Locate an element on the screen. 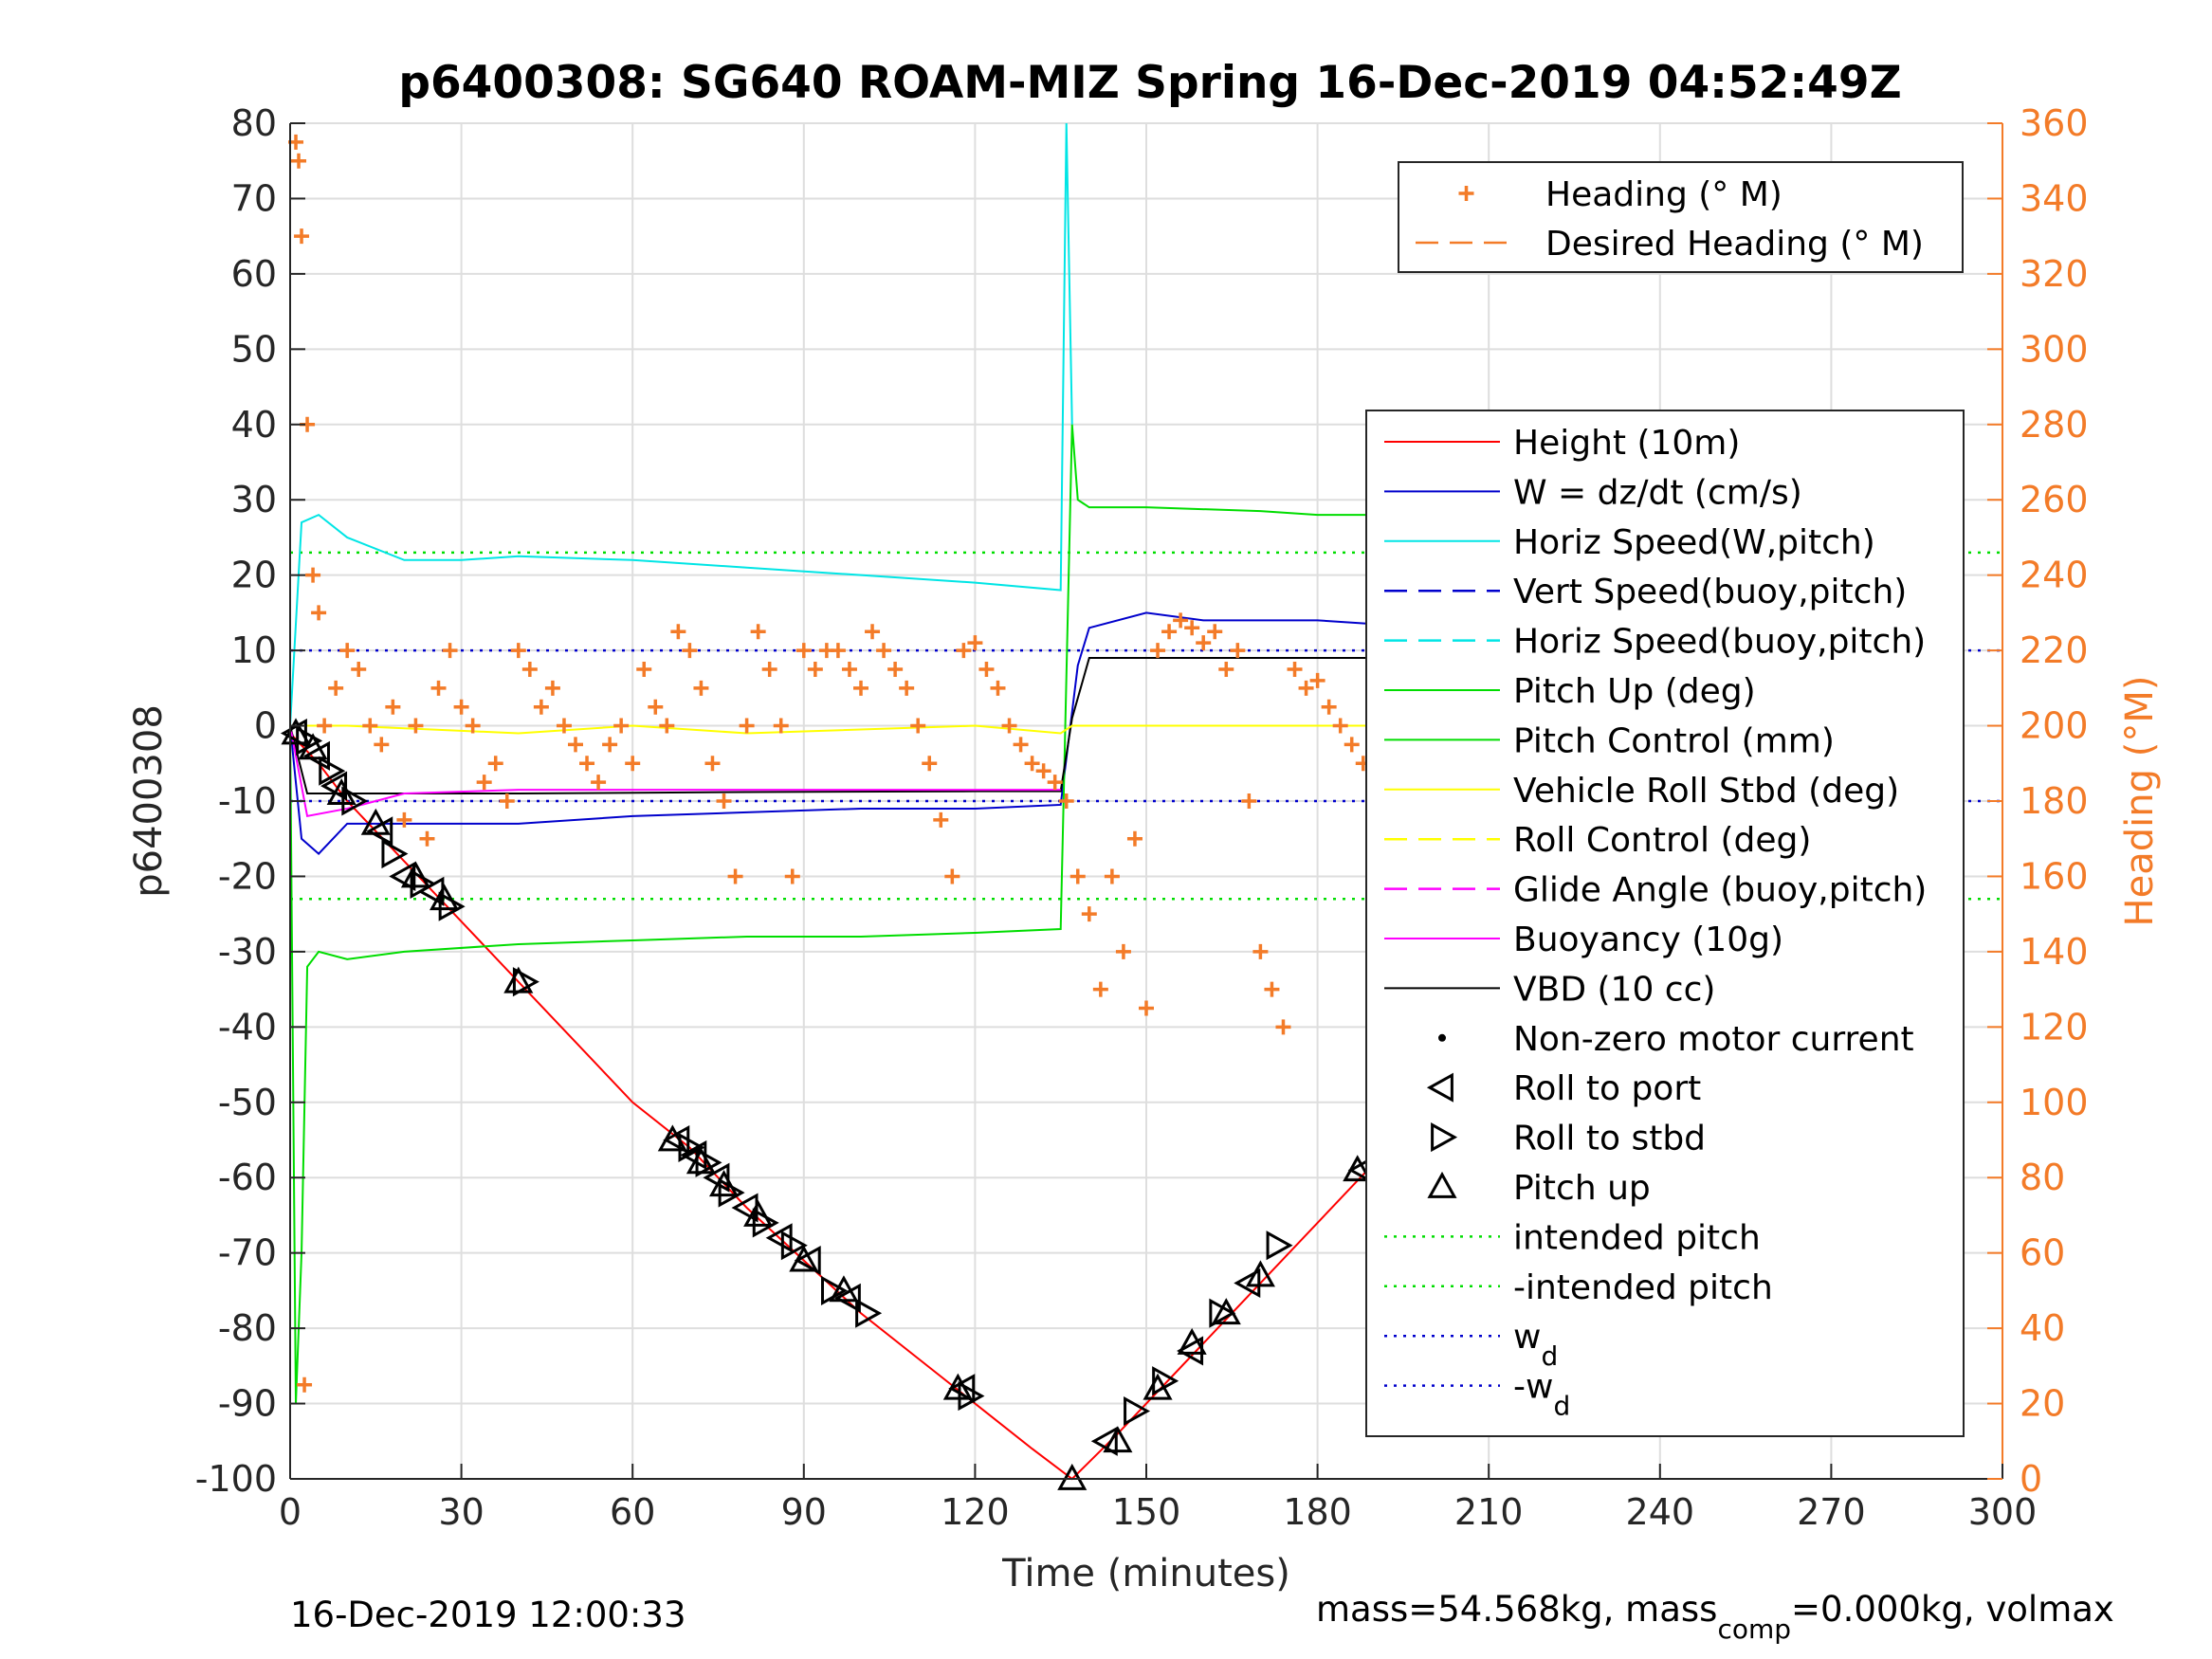 This screenshot has height=1659, width=2212. x-tick-label: 90 is located at coordinates (804, 1512).